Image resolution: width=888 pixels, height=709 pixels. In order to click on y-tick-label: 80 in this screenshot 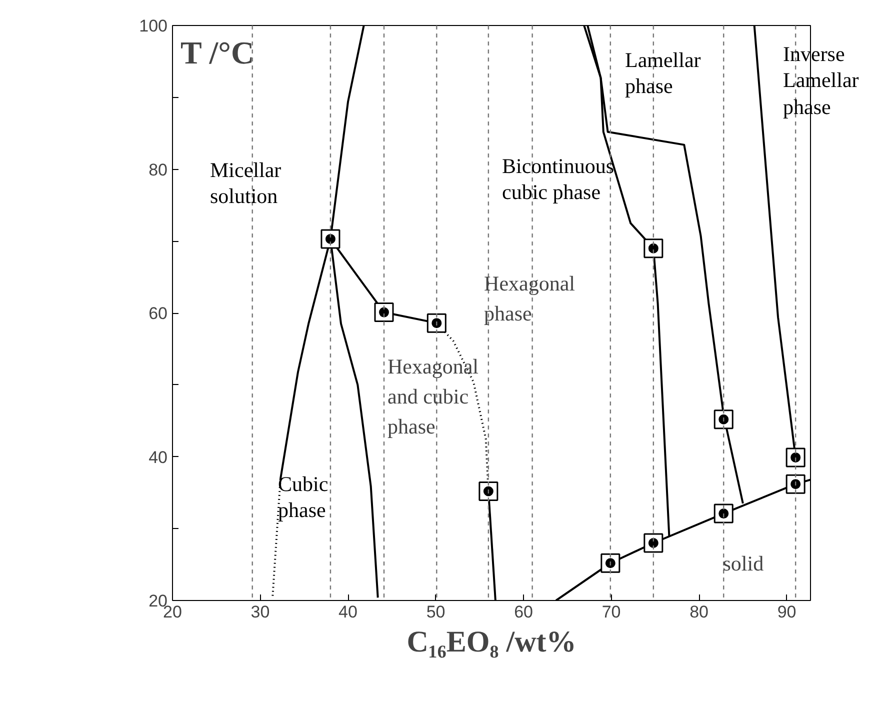, I will do `click(158, 170)`.